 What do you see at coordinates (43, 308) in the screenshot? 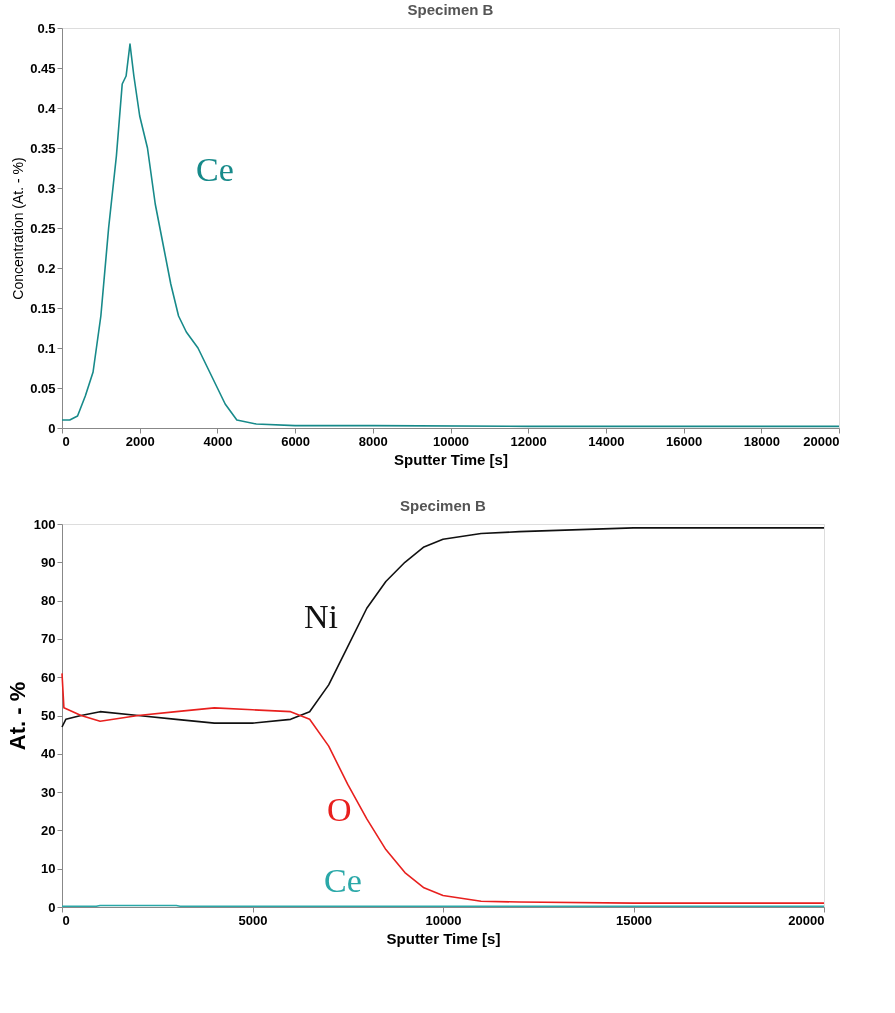
I see `y-tick-label: 0.15` at bounding box center [43, 308].